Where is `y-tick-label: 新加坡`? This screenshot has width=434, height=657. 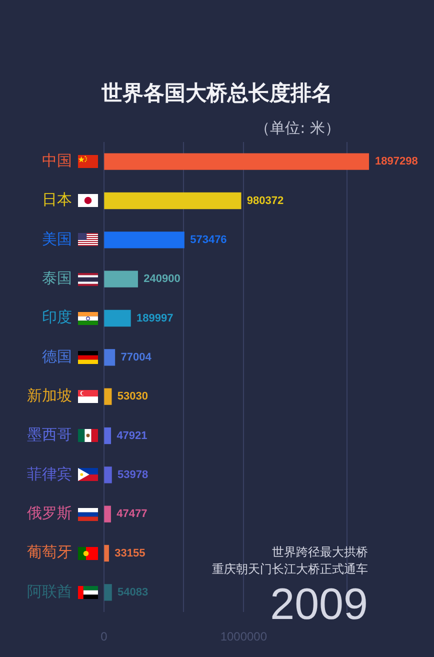 y-tick-label: 新加坡 is located at coordinates (49, 395).